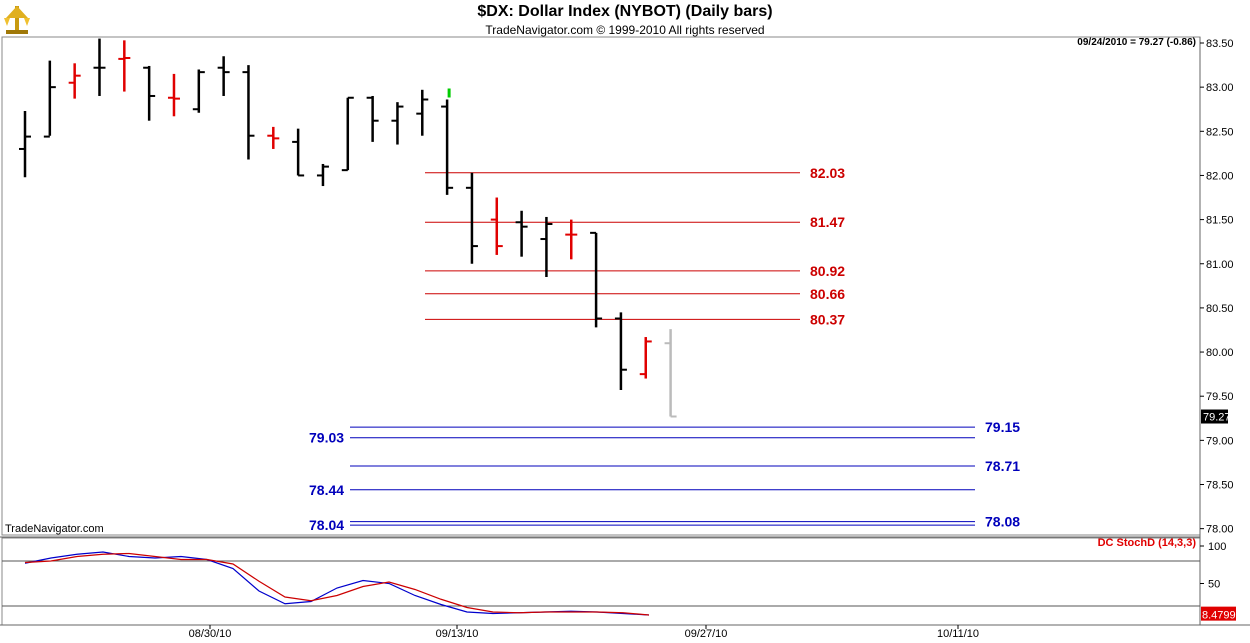 The width and height of the screenshot is (1250, 643). Describe the element at coordinates (1220, 265) in the screenshot. I see `price-tick-label: 81.00` at that location.